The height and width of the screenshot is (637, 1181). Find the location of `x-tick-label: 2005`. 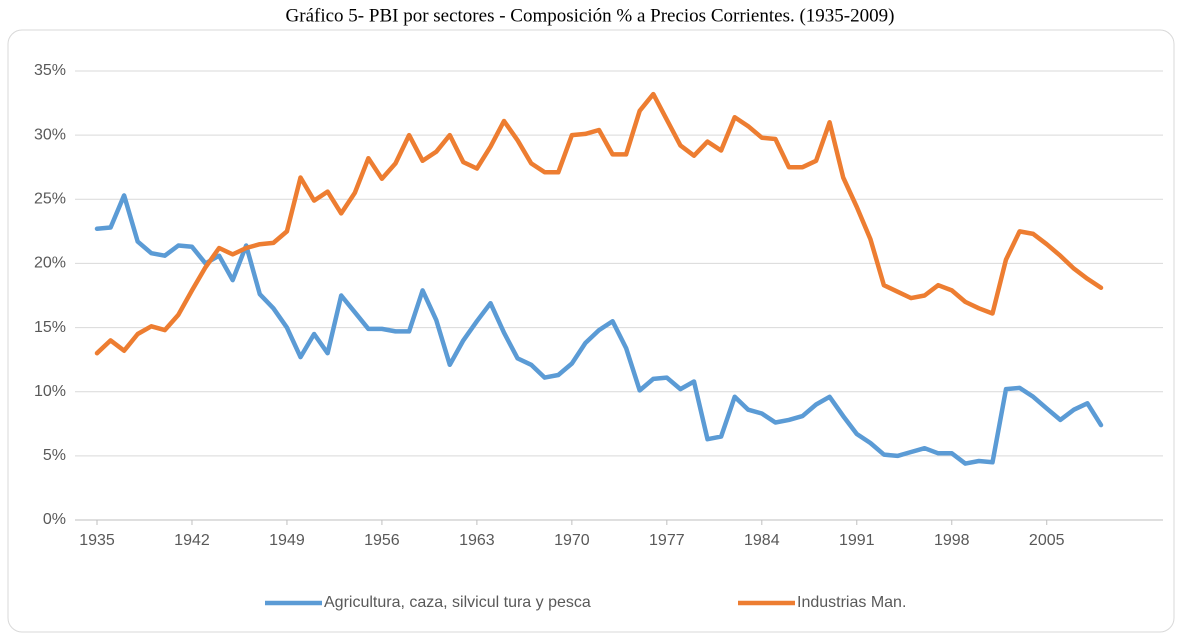

x-tick-label: 2005 is located at coordinates (1047, 540).